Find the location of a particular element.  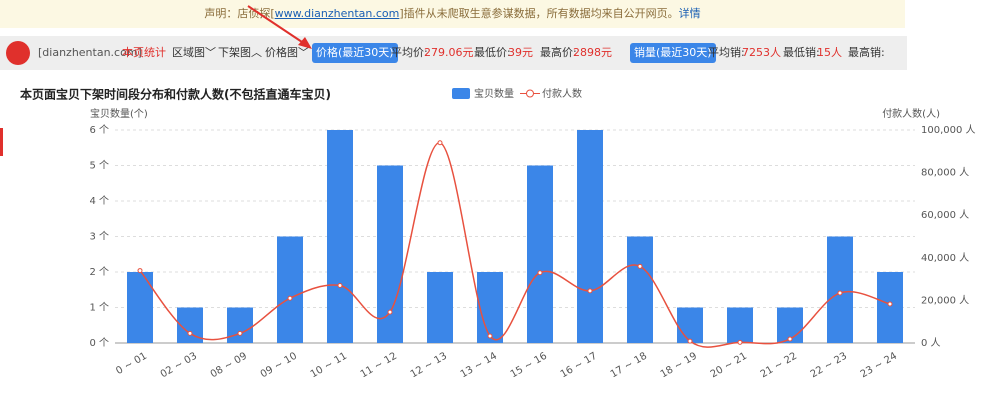

x-tick-label: 12 ~ 13 is located at coordinates (429, 366).